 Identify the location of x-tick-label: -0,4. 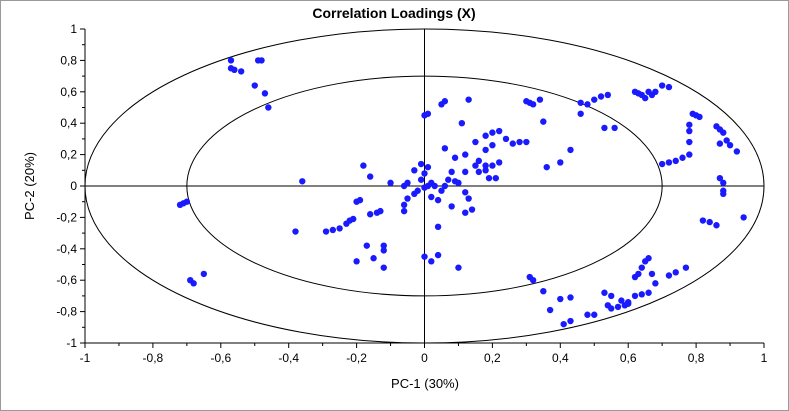
(288, 358).